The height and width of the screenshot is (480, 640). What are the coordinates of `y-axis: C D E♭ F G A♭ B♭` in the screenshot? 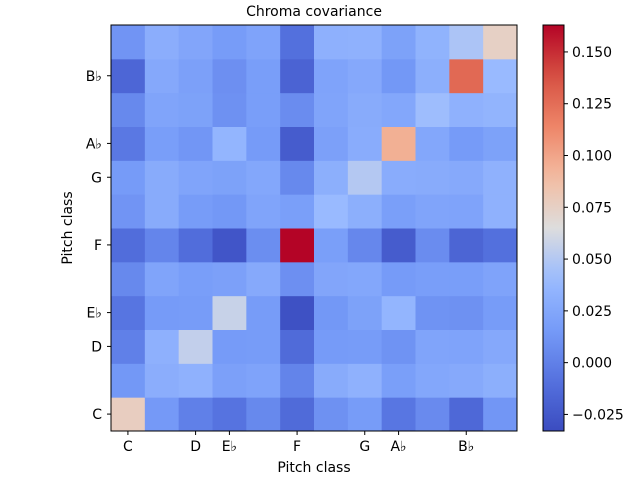 It's located at (98, 246).